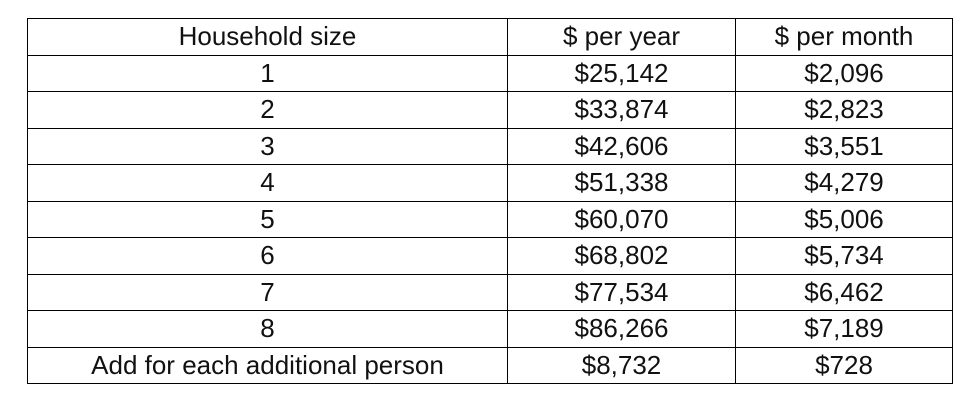 The width and height of the screenshot is (978, 414). Describe the element at coordinates (621, 365) in the screenshot. I see `table-cell: $8,732` at that location.